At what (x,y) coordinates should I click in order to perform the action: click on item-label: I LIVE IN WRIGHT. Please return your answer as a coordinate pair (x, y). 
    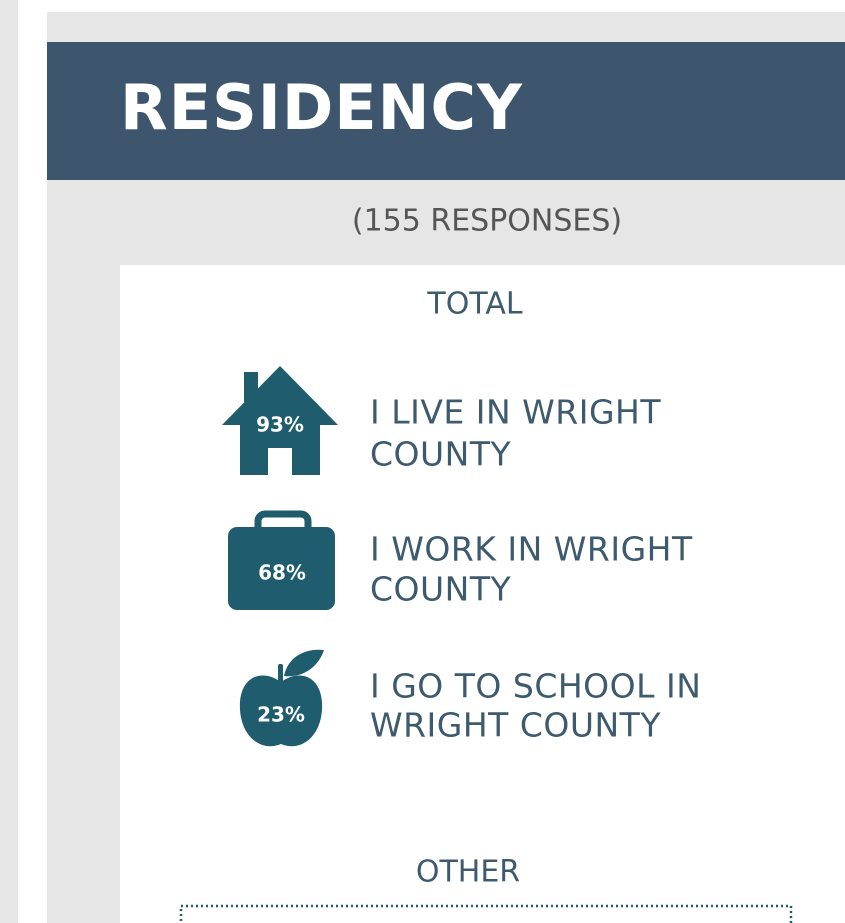
    Looking at the image, I should click on (515, 412).